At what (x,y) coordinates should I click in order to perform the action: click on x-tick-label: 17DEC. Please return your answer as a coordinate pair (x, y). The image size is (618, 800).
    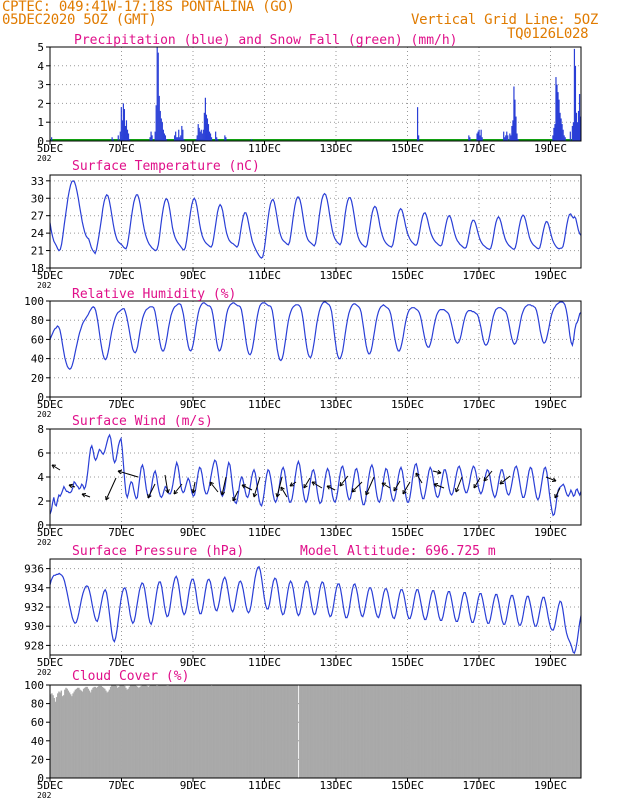
    Looking at the image, I should click on (478, 148).